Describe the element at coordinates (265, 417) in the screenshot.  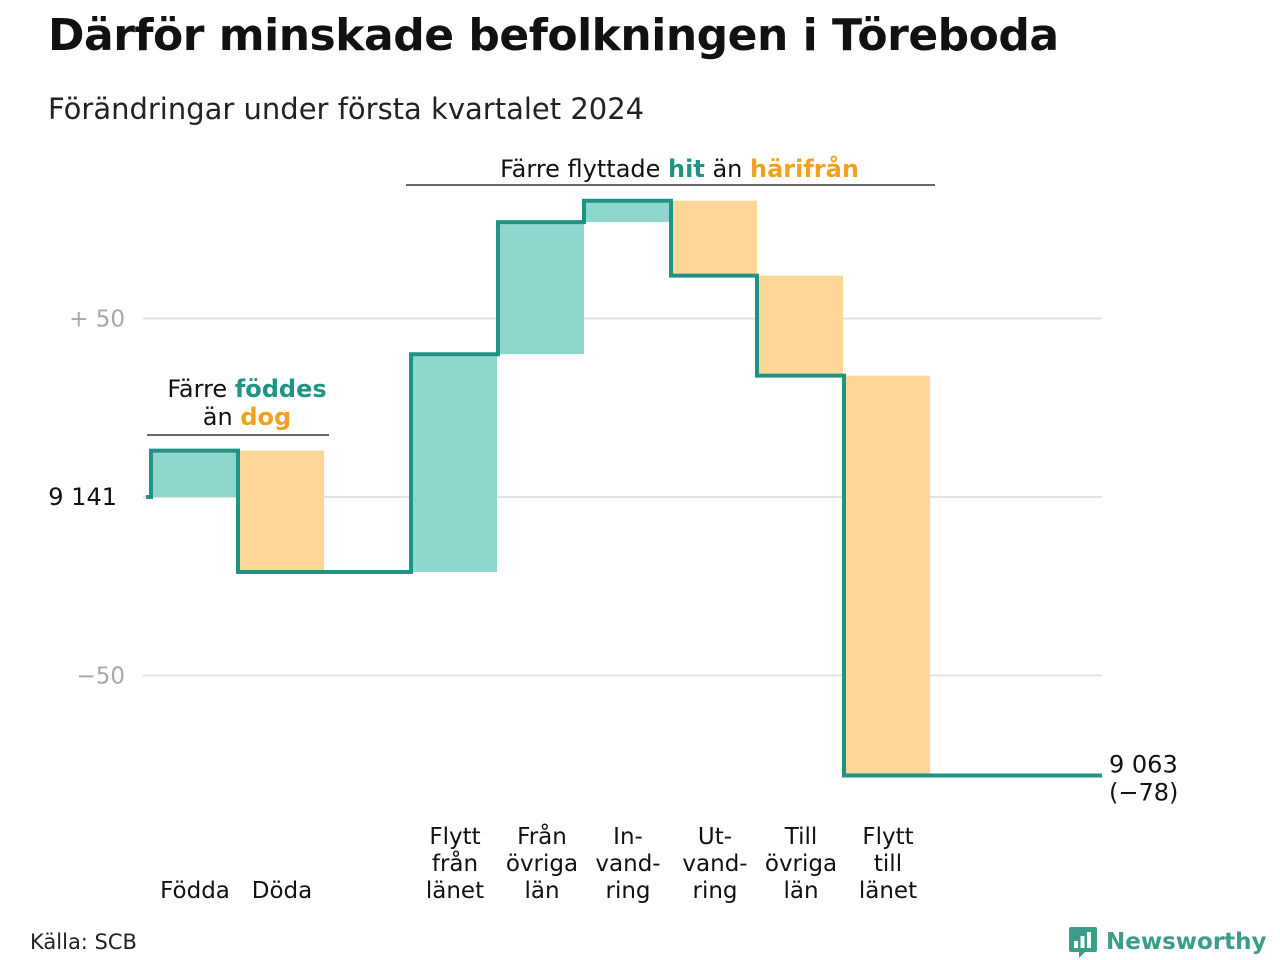
I see `annotation-text: dog` at that location.